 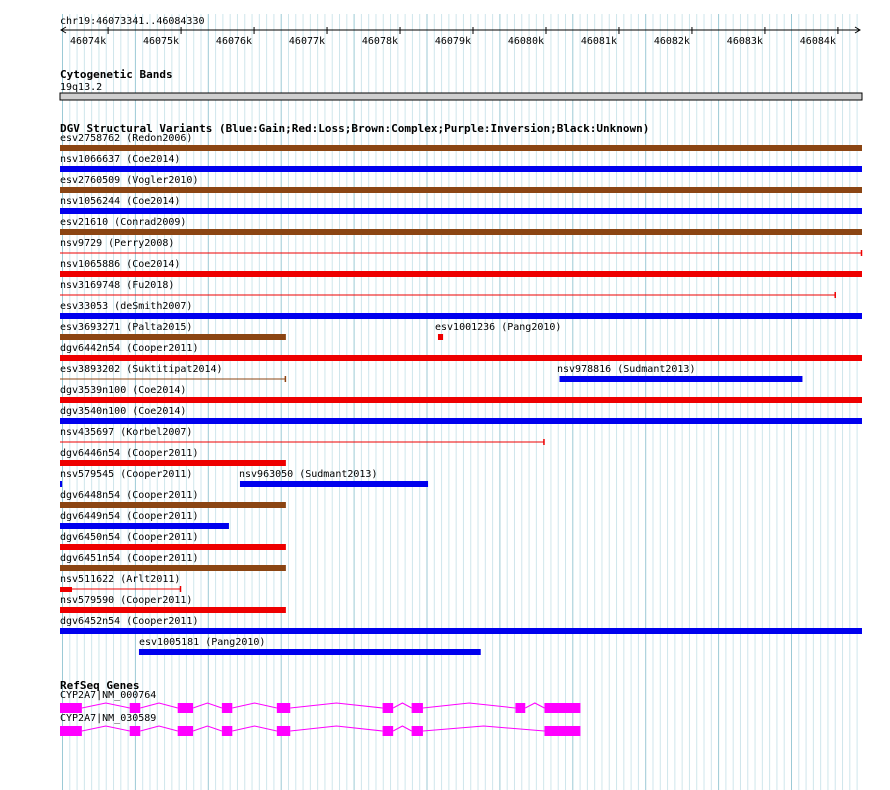 I want to click on dgv-feature: nsv579545 (Cooper2011), so click(x=126, y=478).